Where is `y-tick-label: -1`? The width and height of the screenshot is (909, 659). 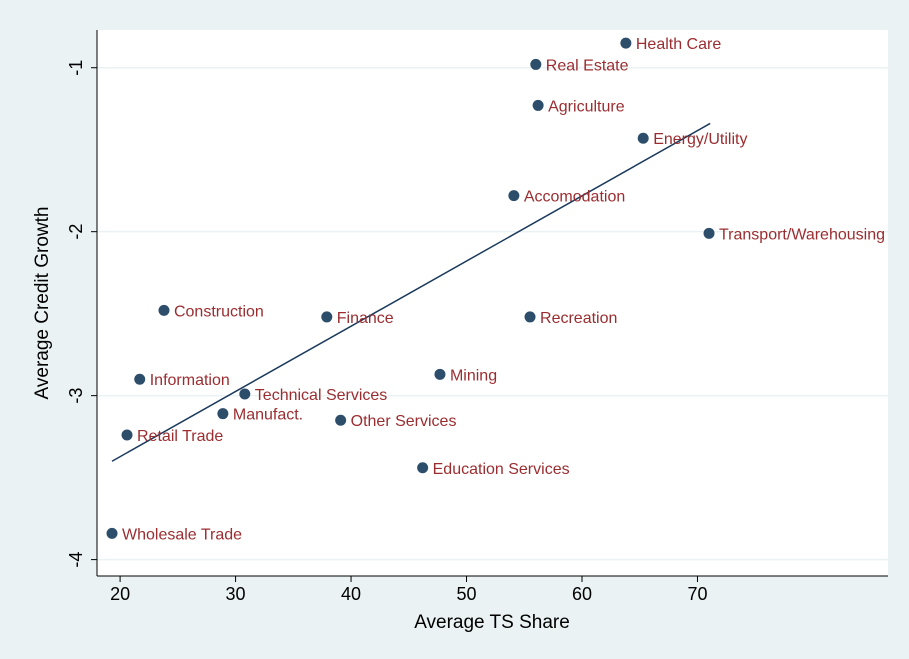
y-tick-label: -1 is located at coordinates (76, 68).